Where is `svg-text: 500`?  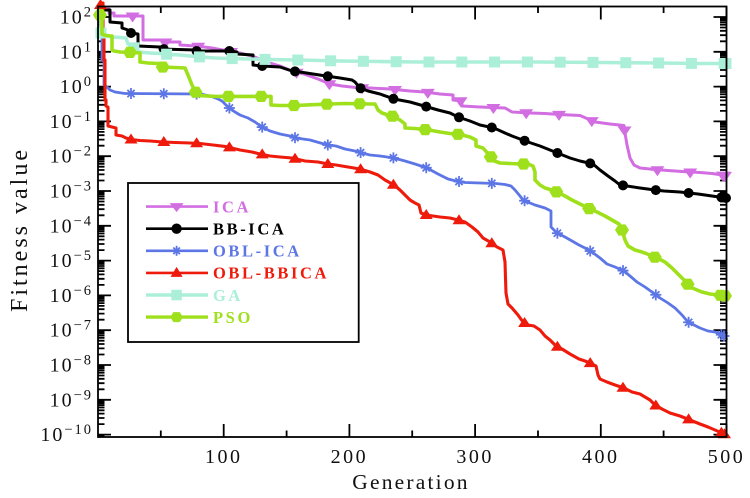 svg-text: 500 is located at coordinates (727, 457).